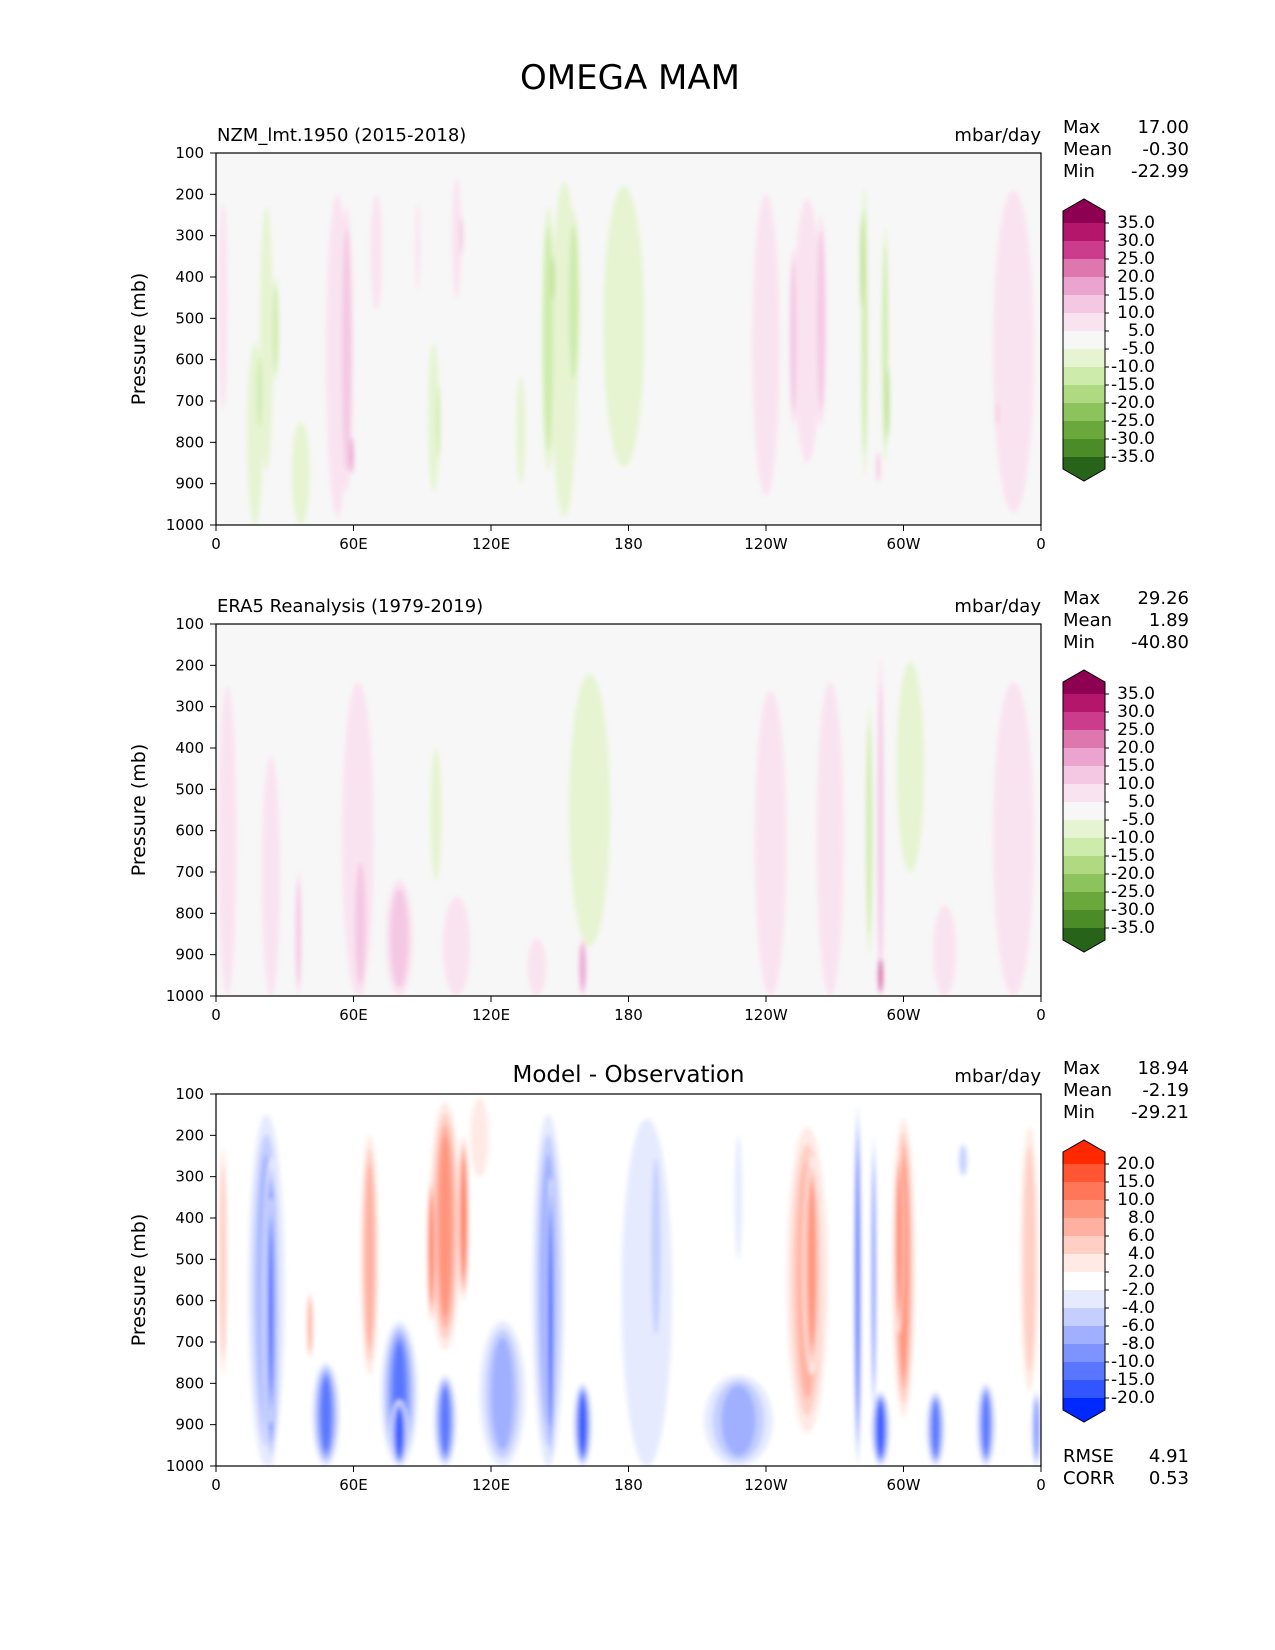 This screenshot has width=1275, height=1650. I want to click on colorbar-label: -20.0, so click(1133, 403).